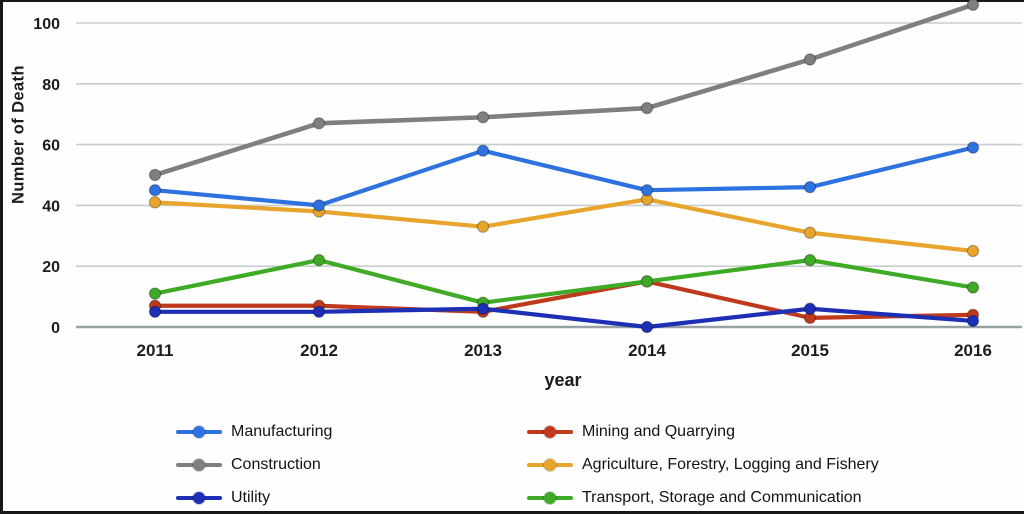 Image resolution: width=1024 pixels, height=514 pixels. I want to click on legend-marker-construction, so click(199, 464).